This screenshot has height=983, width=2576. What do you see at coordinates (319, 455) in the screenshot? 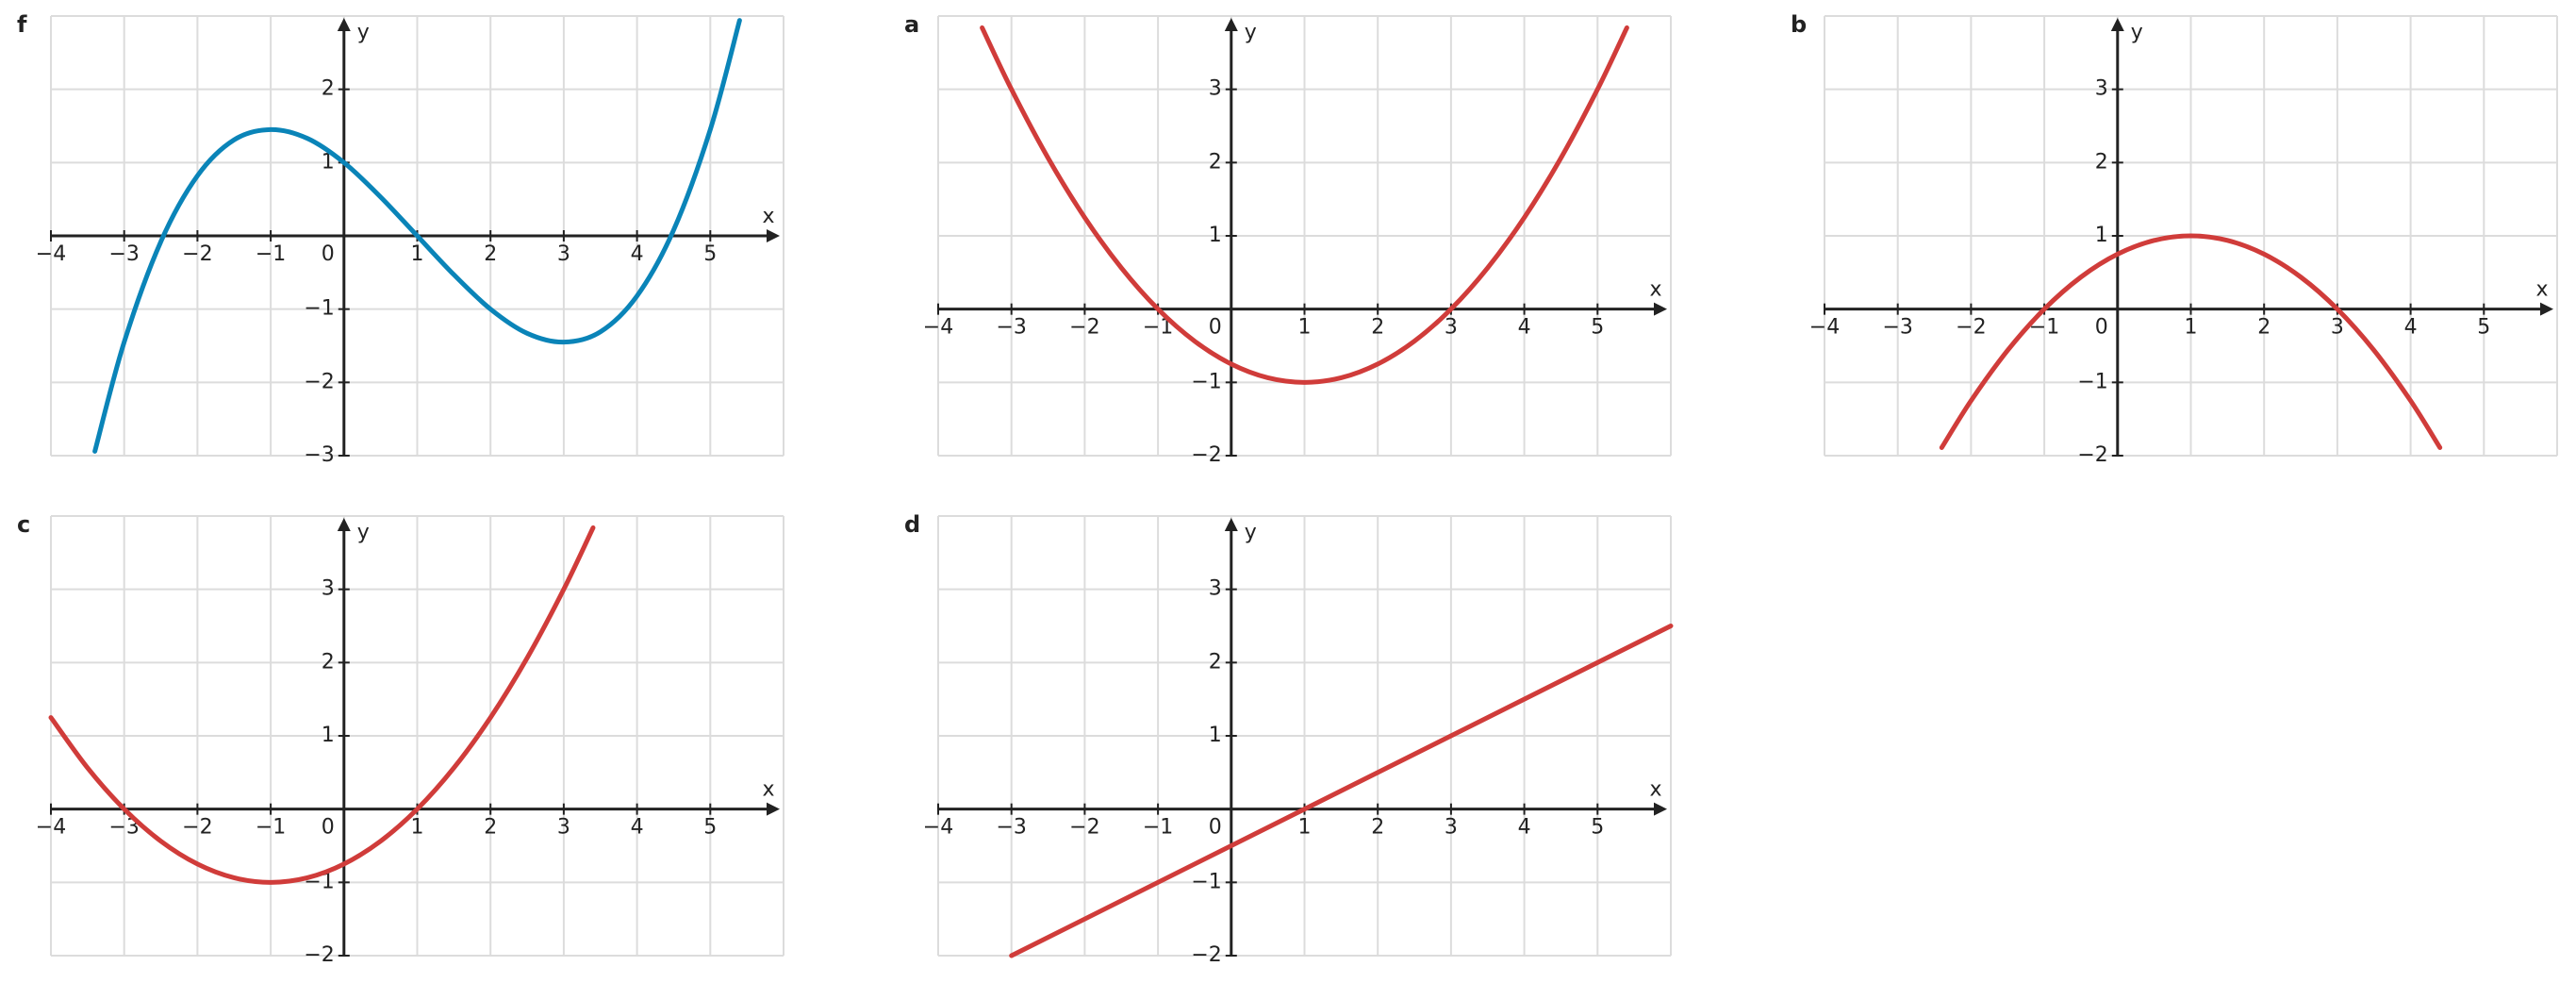
I see `y-tick-label: −3` at bounding box center [319, 455].